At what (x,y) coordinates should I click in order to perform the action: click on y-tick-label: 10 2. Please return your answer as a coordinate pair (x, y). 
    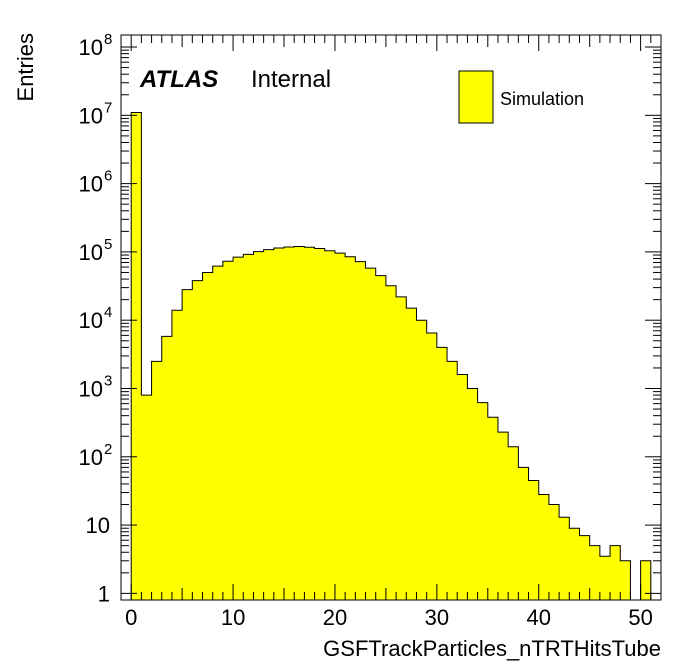
    Looking at the image, I should click on (96, 455).